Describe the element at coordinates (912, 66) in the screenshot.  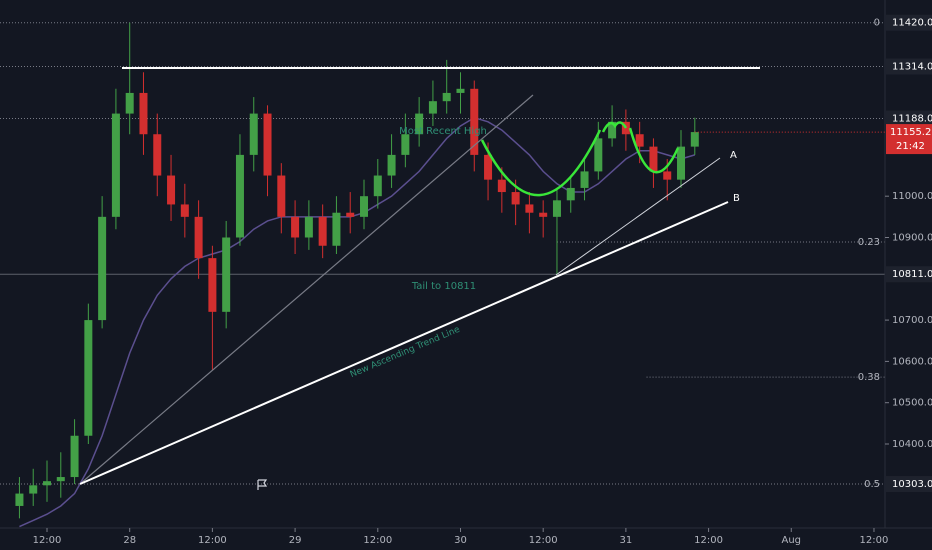
I see `price-label: 11314.00` at that location.